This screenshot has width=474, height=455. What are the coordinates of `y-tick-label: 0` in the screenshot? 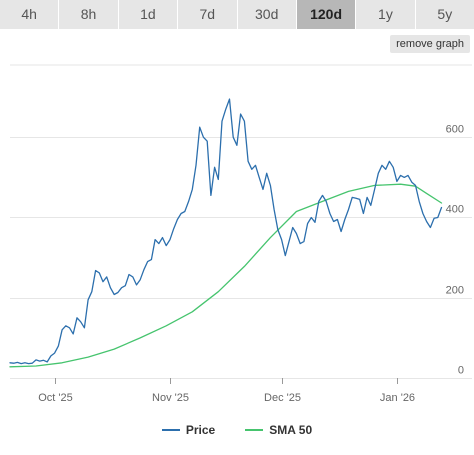 It's located at (461, 371).